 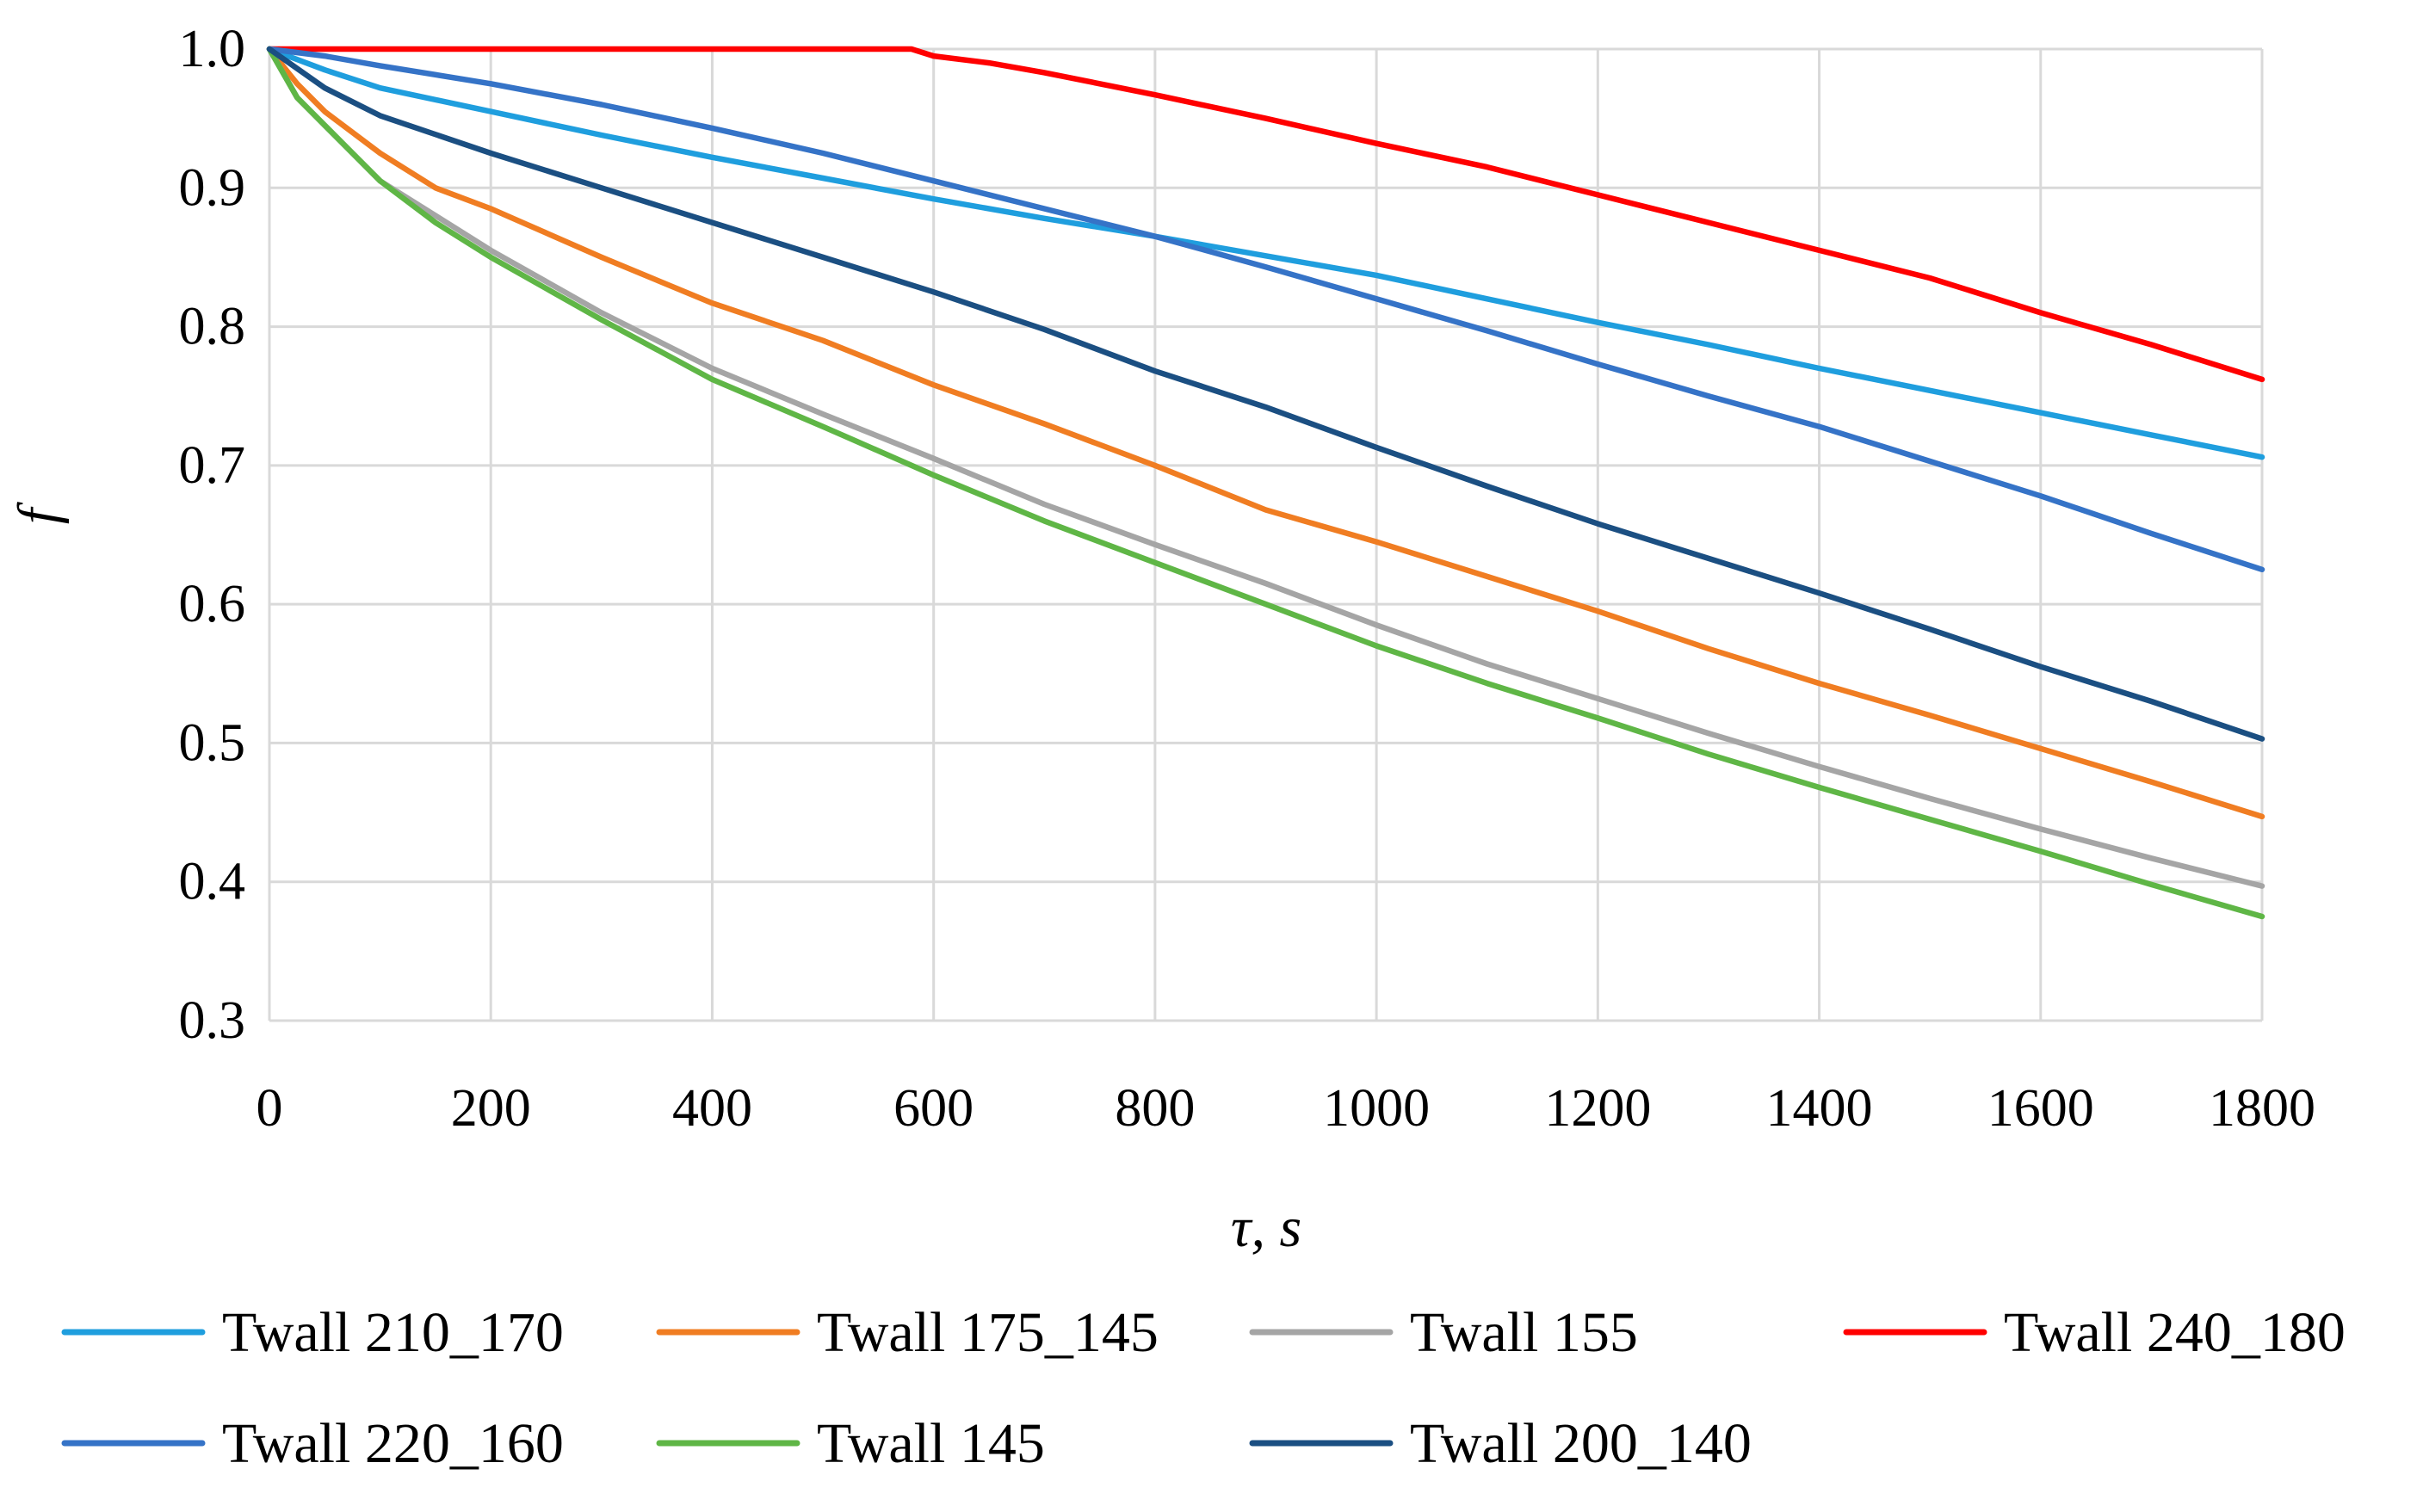 I want to click on legend-item: Twall 210_170, so click(x=312, y=1332).